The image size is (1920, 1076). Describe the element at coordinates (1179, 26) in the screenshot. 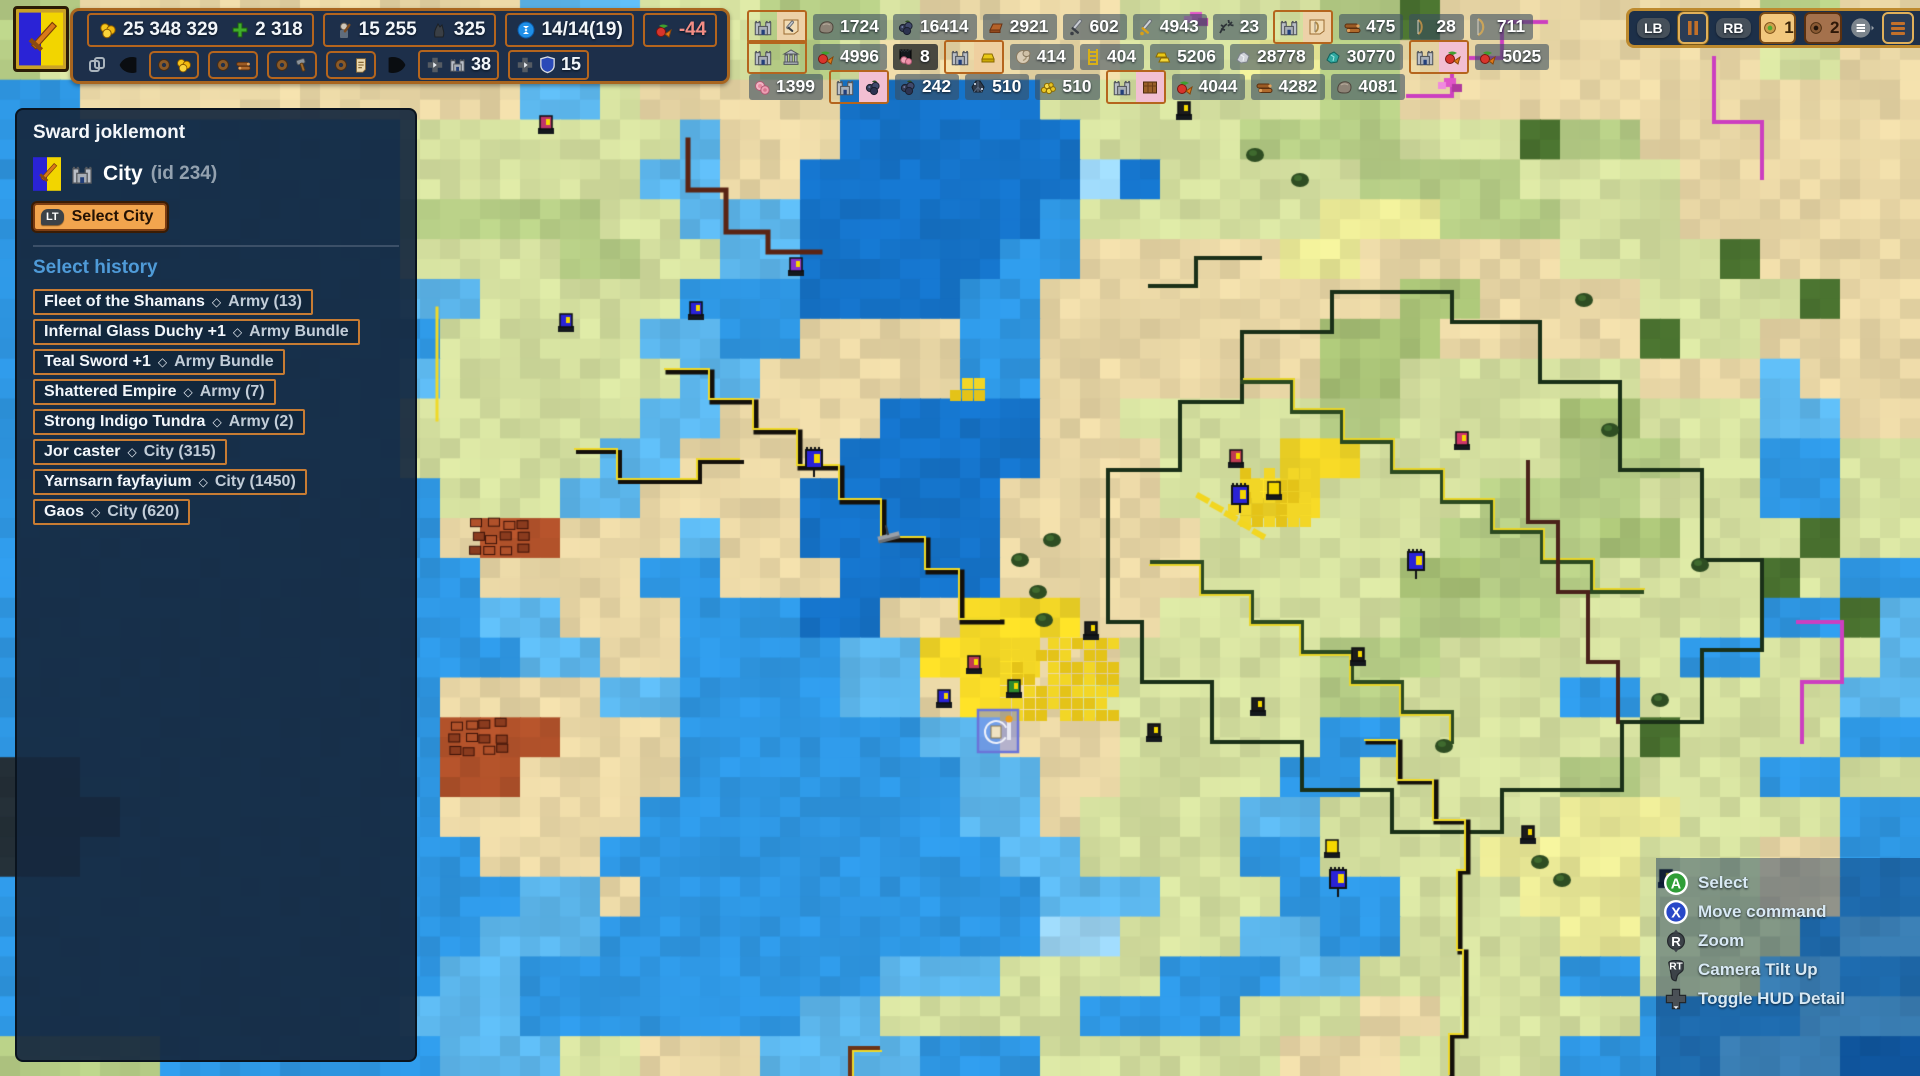

I see `resource-chip-value: 4943` at that location.